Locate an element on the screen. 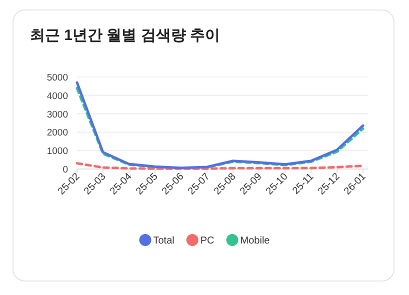  chart-title: 최근 1년간 월별 검색량 추이 is located at coordinates (125, 35).